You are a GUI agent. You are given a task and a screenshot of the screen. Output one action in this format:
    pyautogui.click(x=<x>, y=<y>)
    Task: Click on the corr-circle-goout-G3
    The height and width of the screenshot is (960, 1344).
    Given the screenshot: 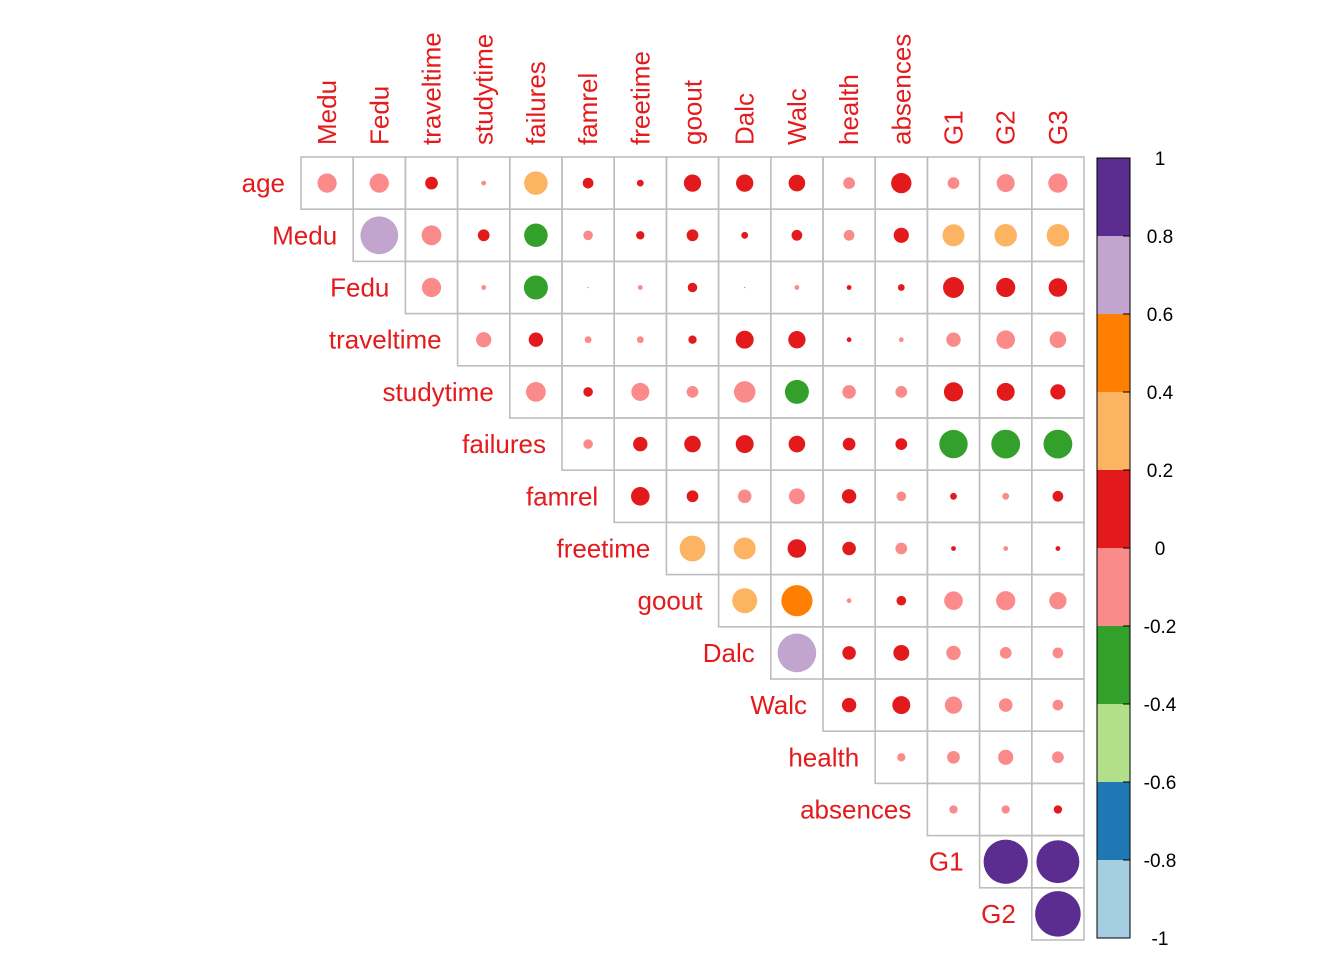 What is the action you would take?
    pyautogui.click(x=1058, y=601)
    